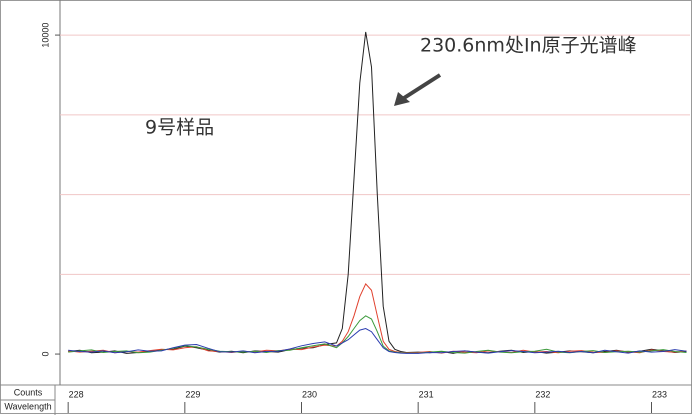 Image resolution: width=693 pixels, height=415 pixels. What do you see at coordinates (542, 394) in the screenshot?
I see `x-tick-label: 232` at bounding box center [542, 394].